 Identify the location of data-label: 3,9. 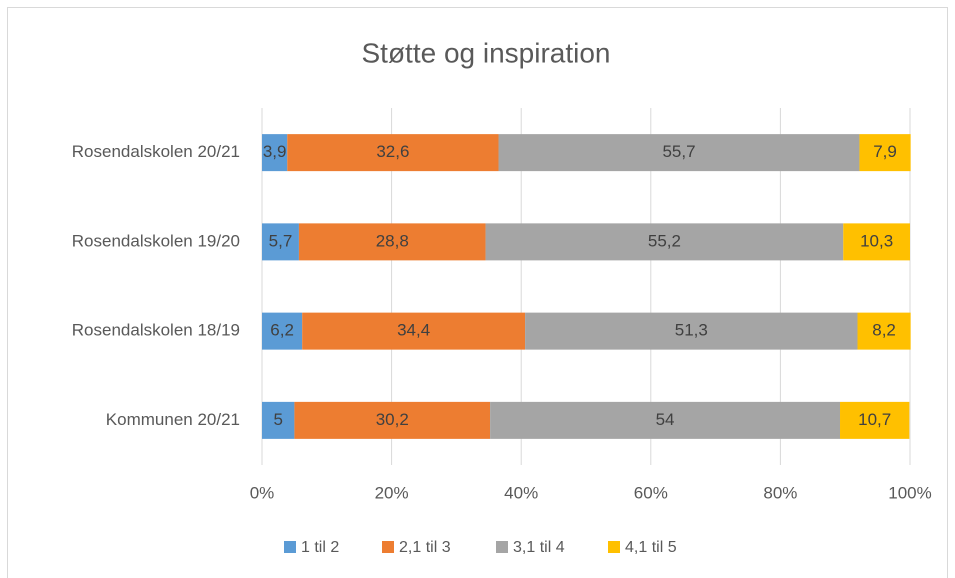
(275, 151).